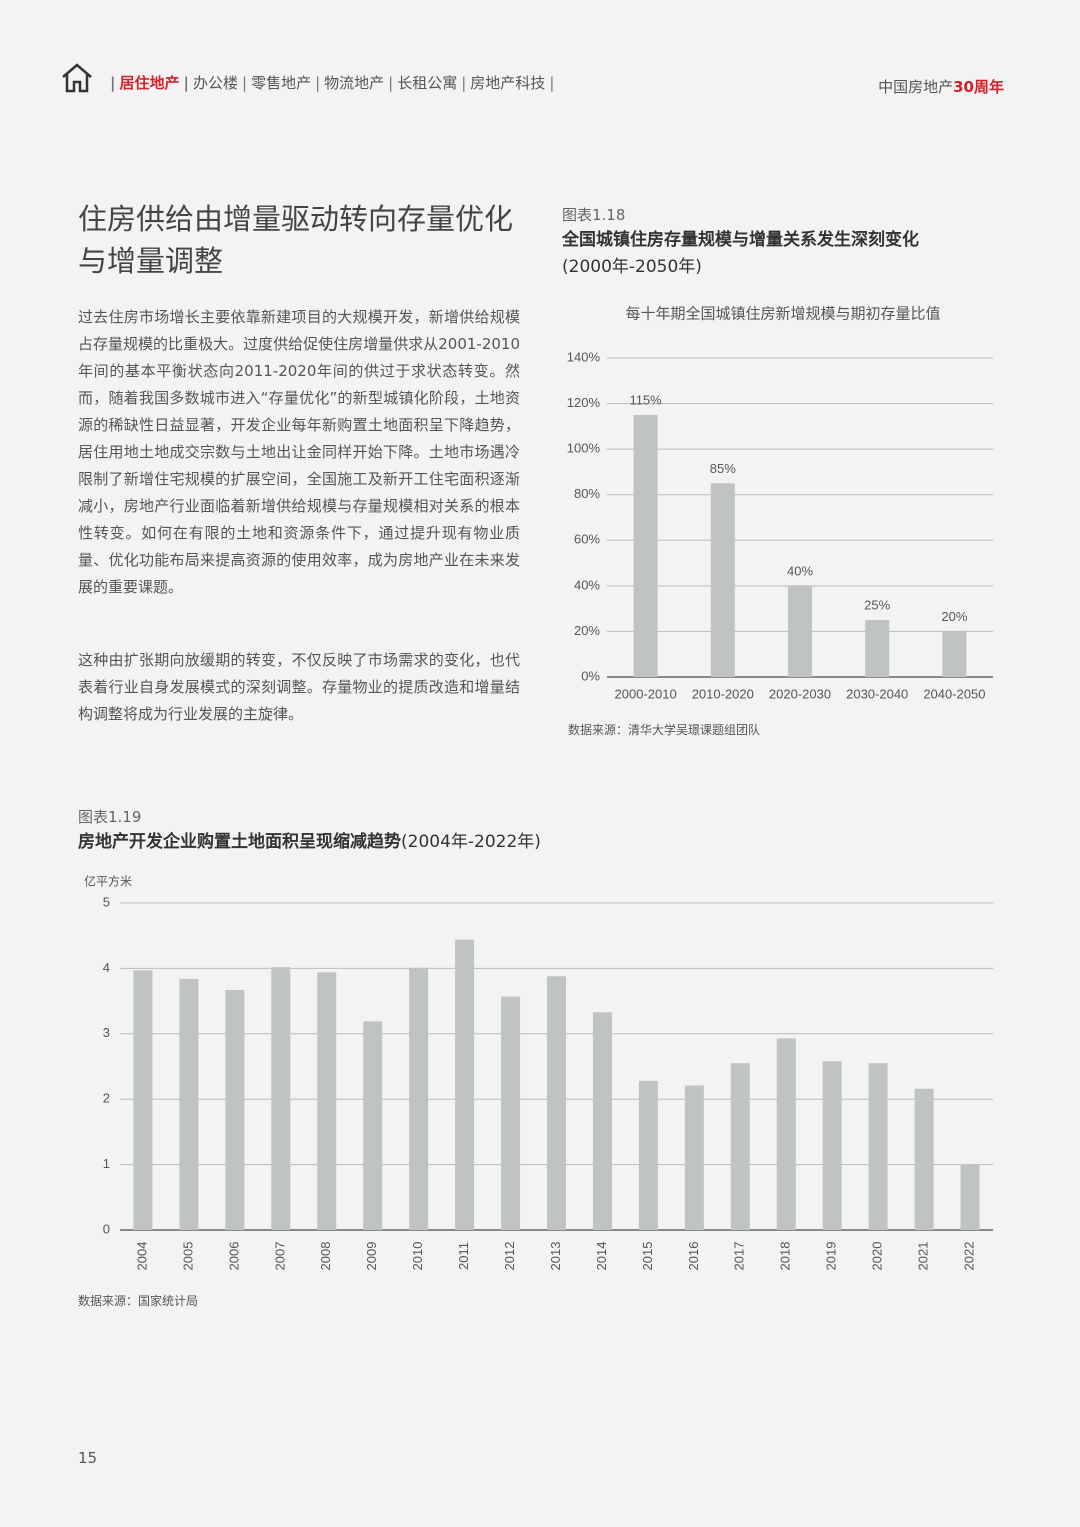  I want to click on y-tick-label: 120%, so click(584, 402).